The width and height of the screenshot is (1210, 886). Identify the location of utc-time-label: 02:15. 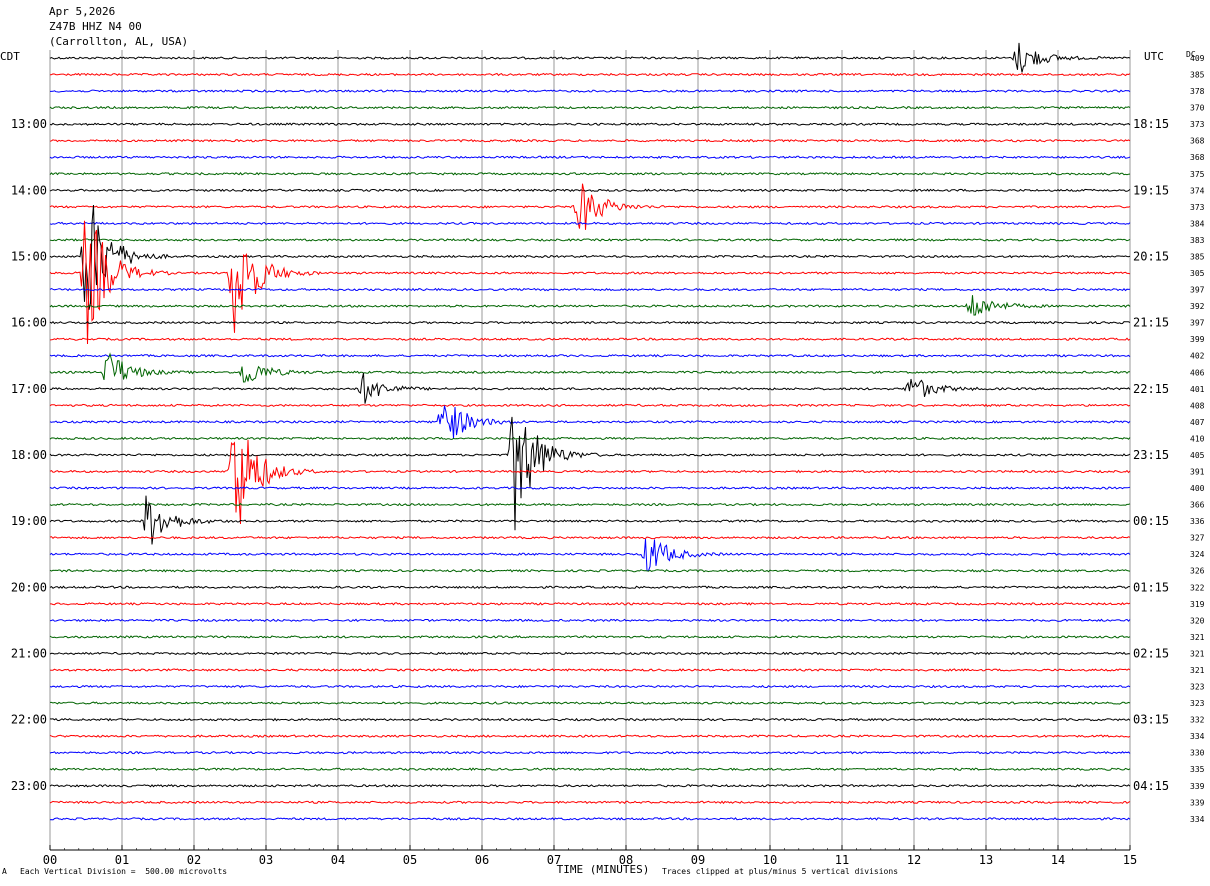
(1151, 653).